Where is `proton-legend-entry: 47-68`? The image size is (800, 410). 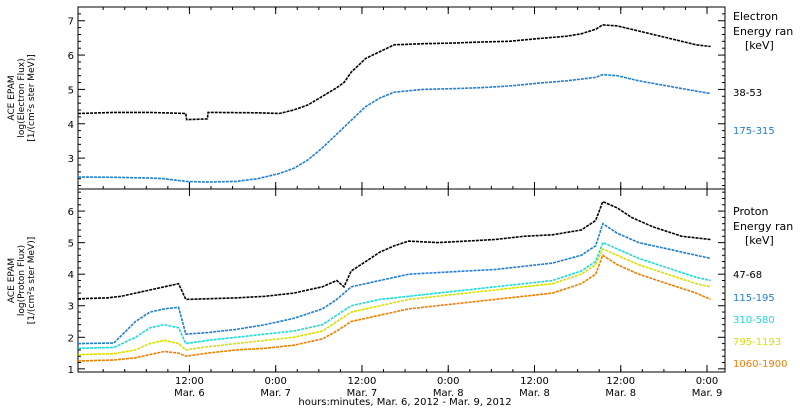
proton-legend-entry: 47-68 is located at coordinates (747, 275).